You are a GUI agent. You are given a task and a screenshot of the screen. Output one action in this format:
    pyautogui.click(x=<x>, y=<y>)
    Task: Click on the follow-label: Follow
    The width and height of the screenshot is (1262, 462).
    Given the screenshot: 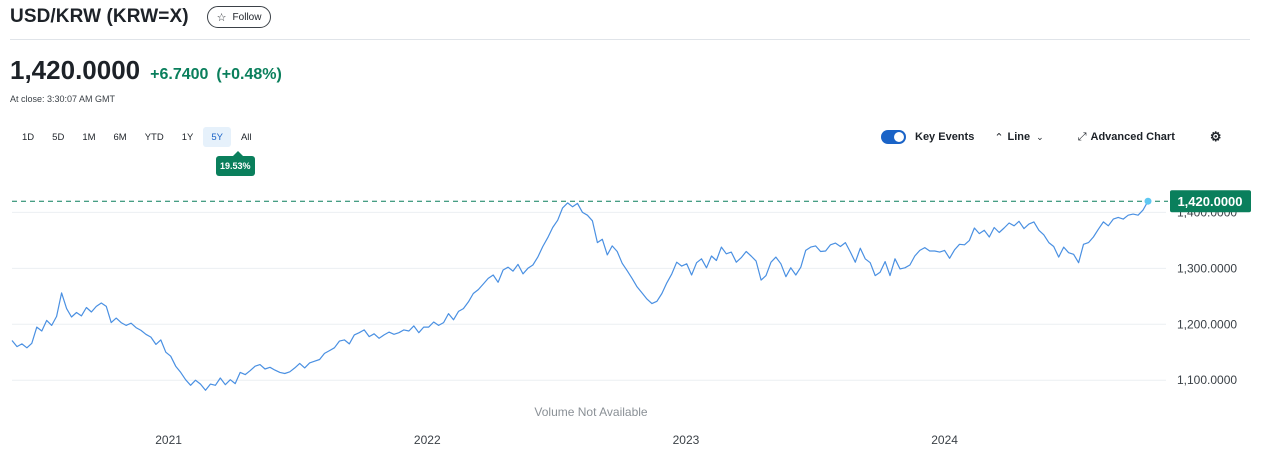 What is the action you would take?
    pyautogui.click(x=247, y=17)
    